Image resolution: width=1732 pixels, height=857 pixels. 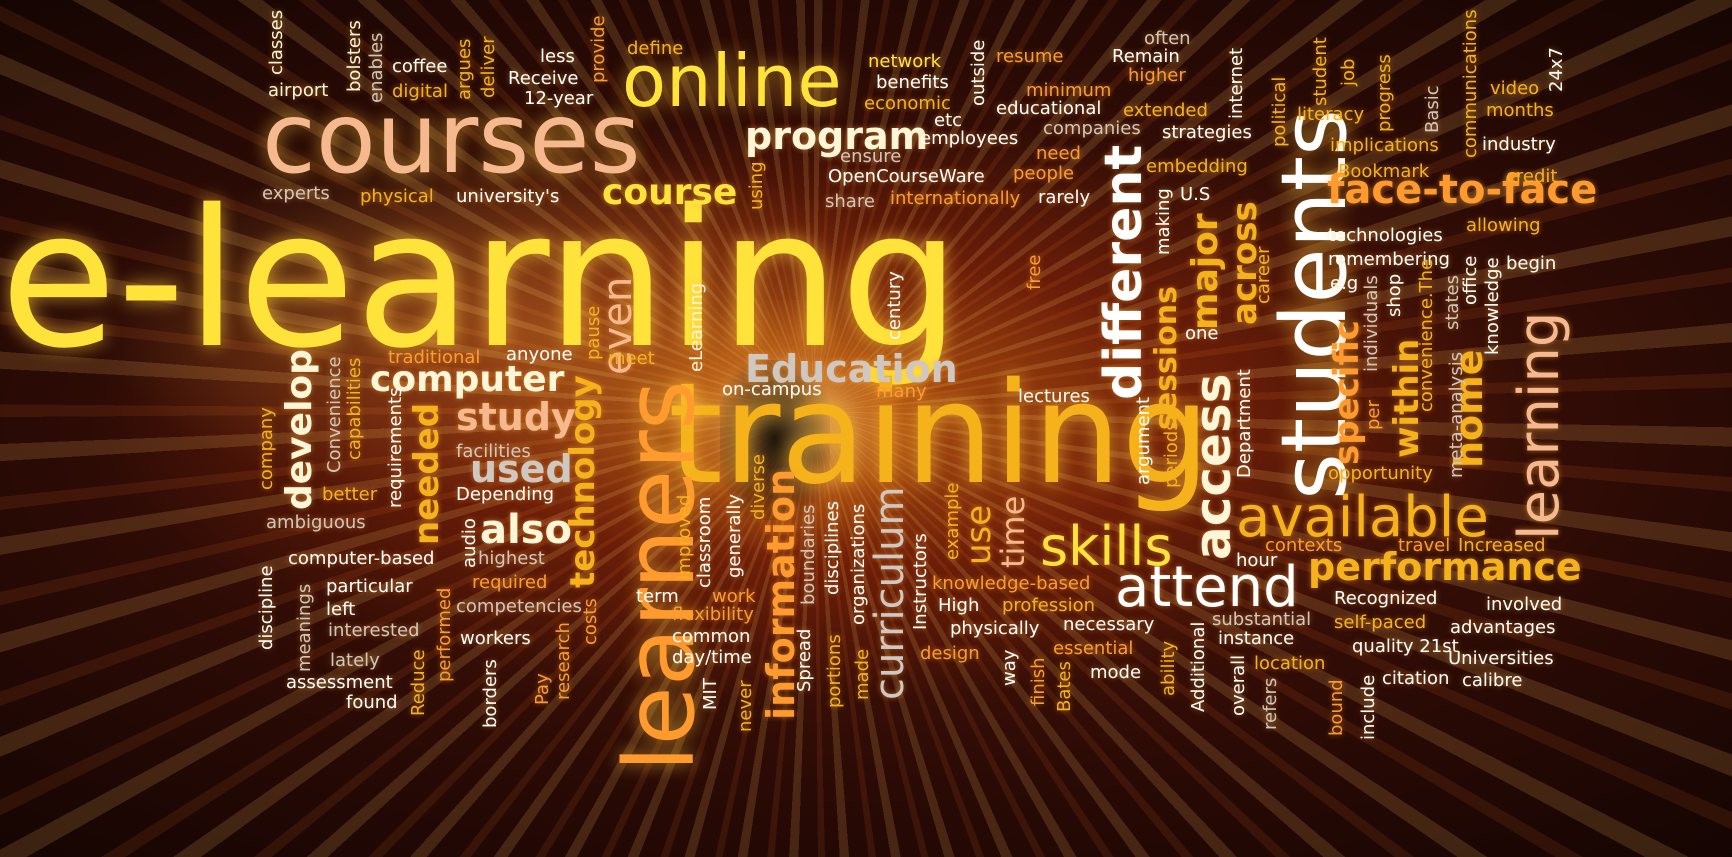 What do you see at coordinates (1009, 667) in the screenshot?
I see `word-way: way` at bounding box center [1009, 667].